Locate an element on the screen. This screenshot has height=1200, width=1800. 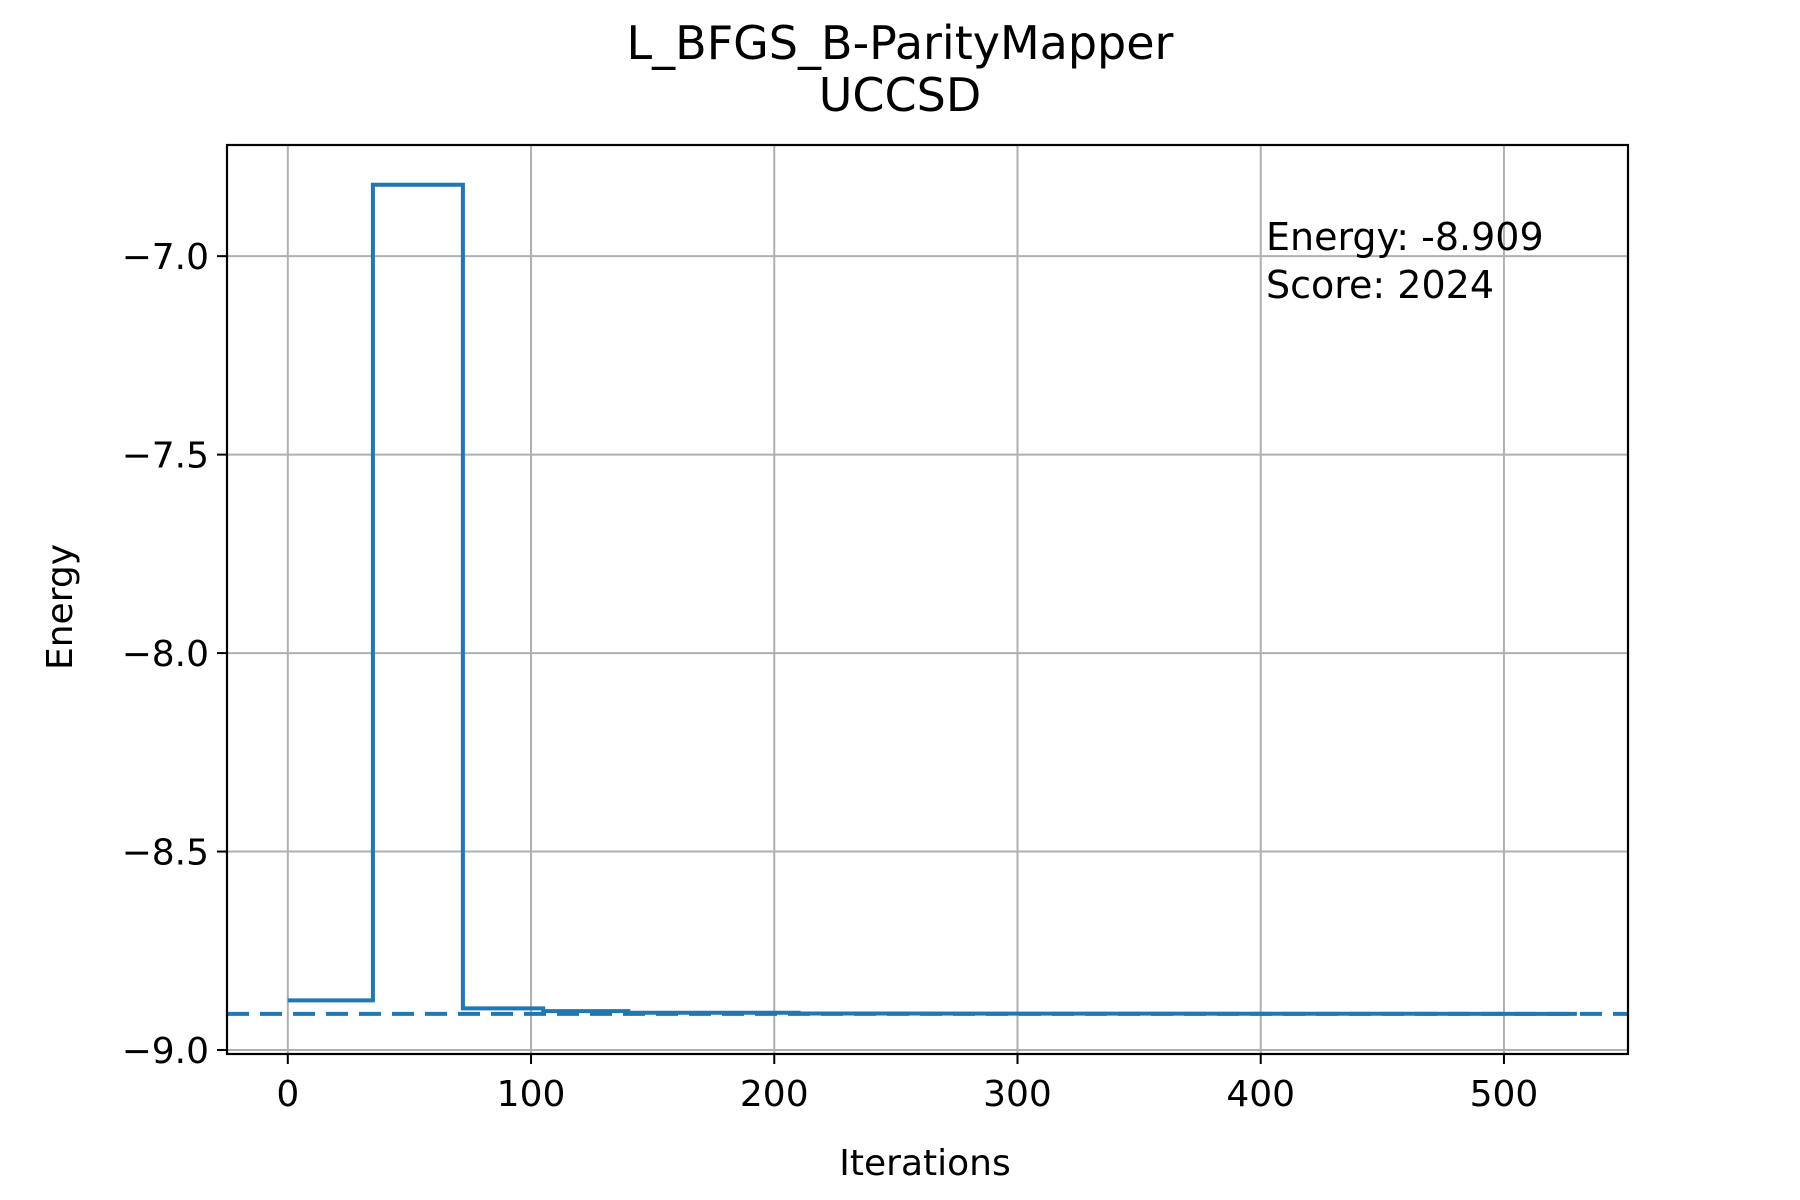
y-axis-label: Energy is located at coordinates (60, 607).